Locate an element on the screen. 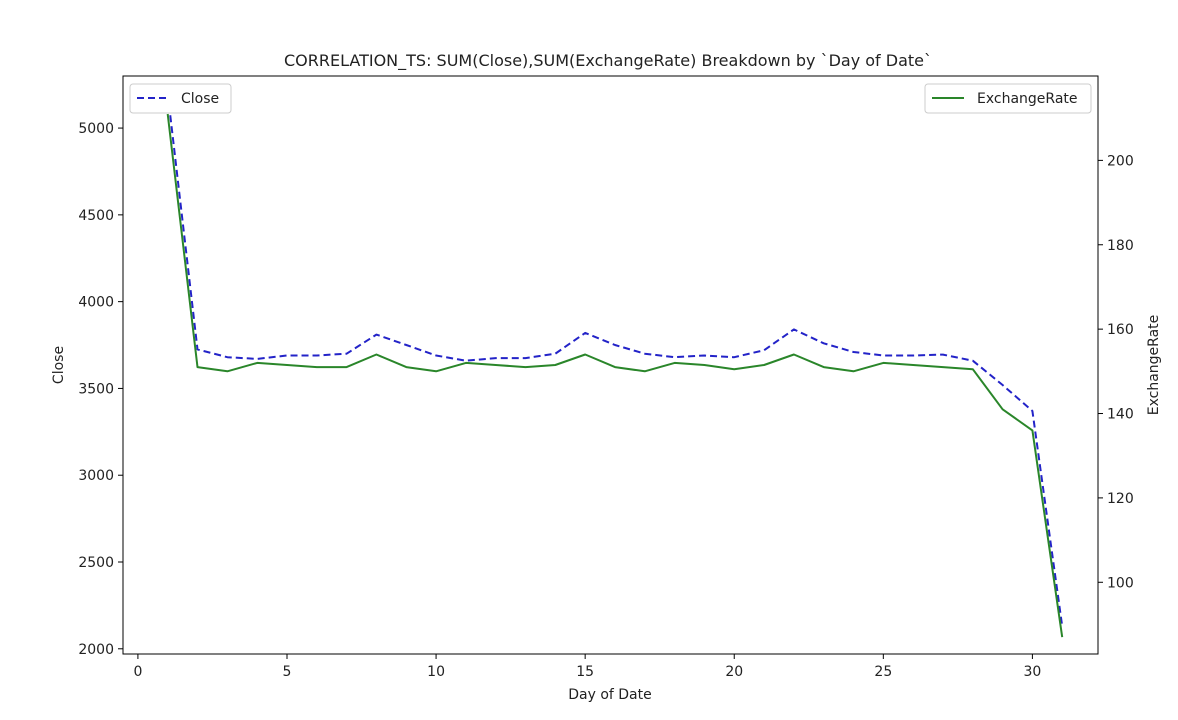  y-left-tick-label: 4000 is located at coordinates (96, 303).